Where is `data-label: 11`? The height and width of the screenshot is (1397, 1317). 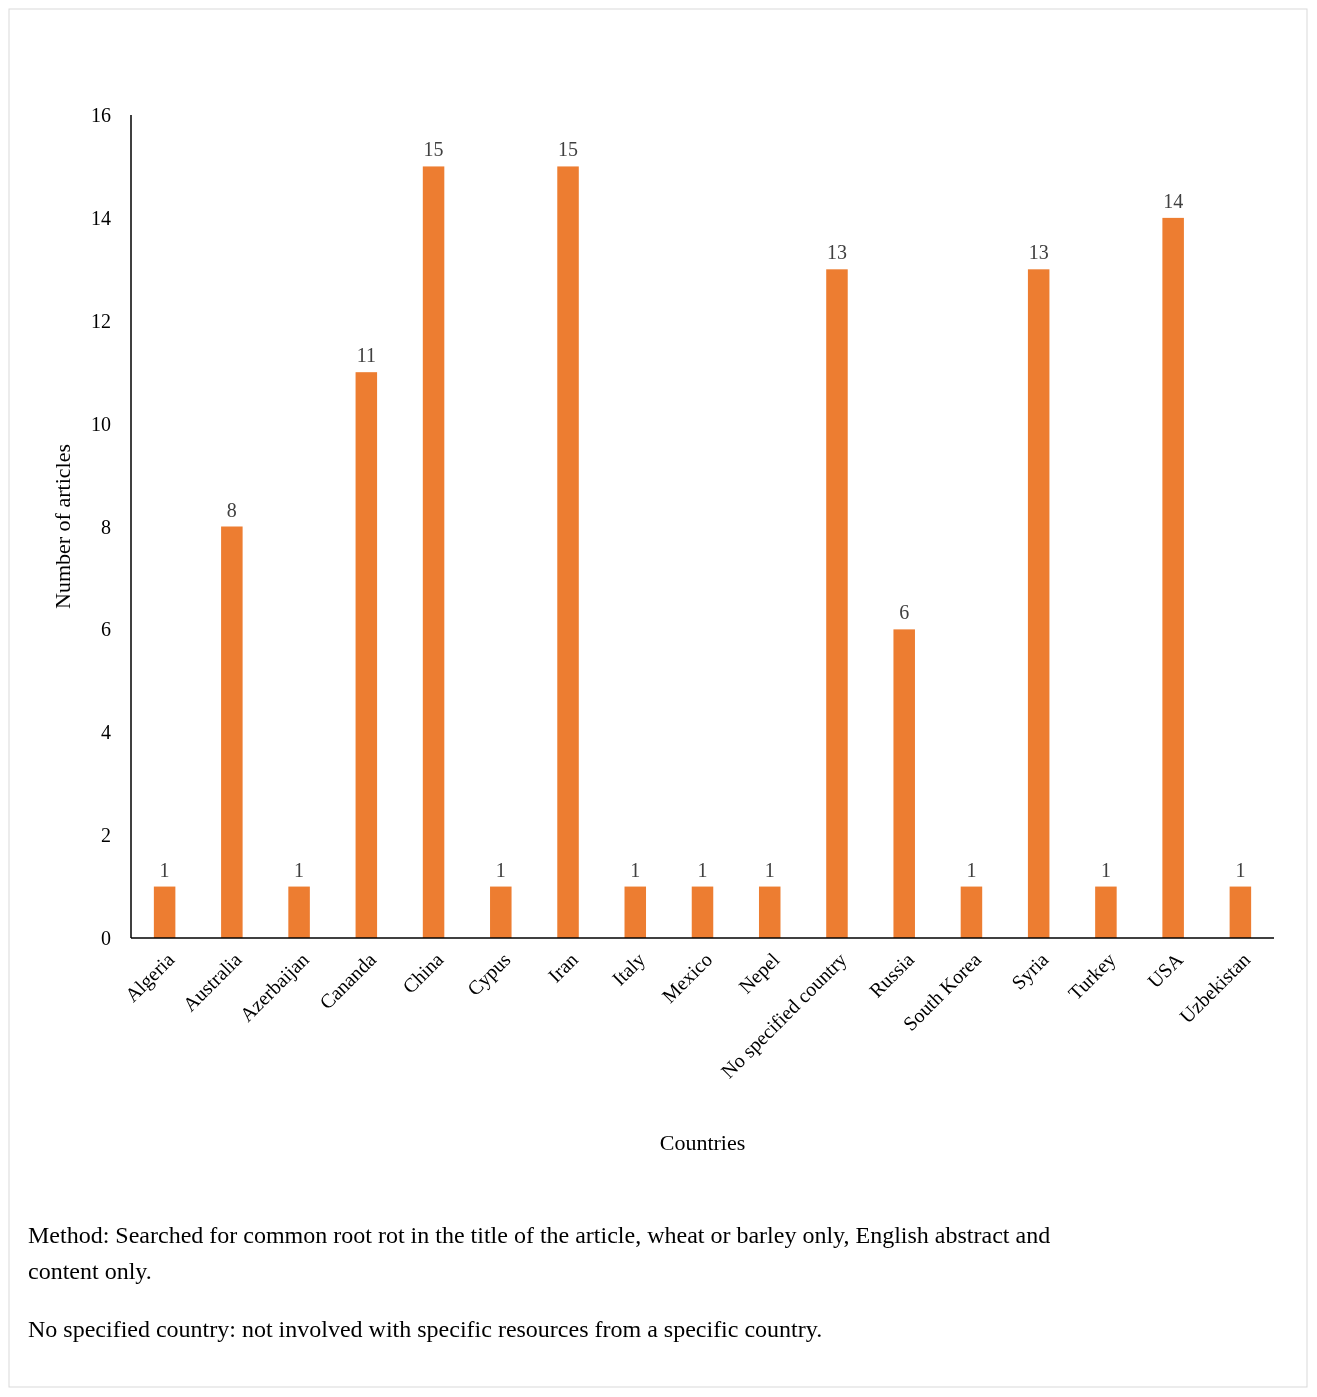
data-label: 11 is located at coordinates (366, 355).